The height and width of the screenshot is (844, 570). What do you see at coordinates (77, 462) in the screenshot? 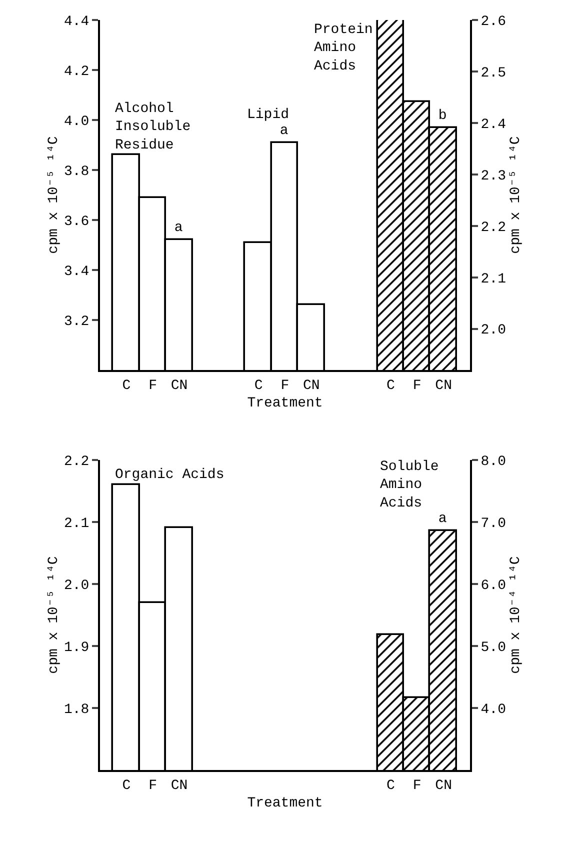
I see `y-tick-label: 2.2` at bounding box center [77, 462].